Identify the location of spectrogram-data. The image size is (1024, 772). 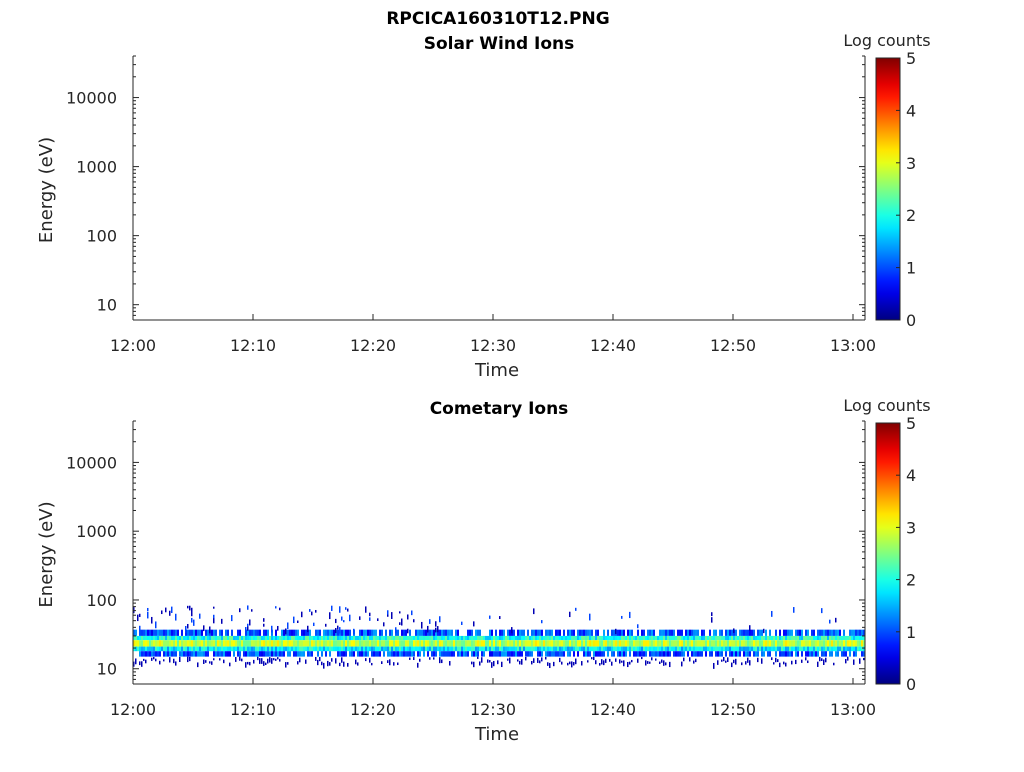
(499, 637).